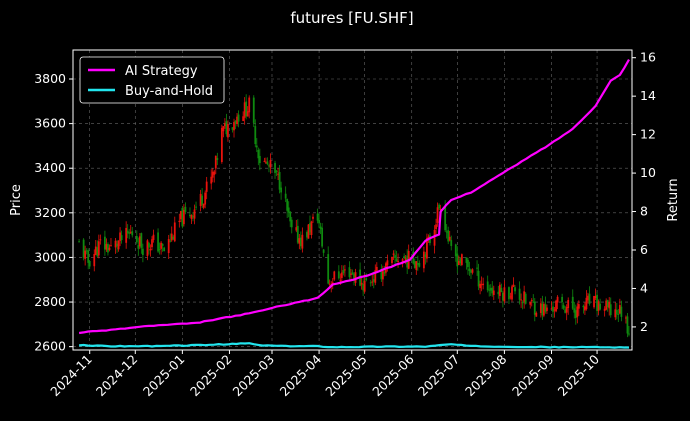  I want to click on left-tick-label: 3200, so click(50, 212).